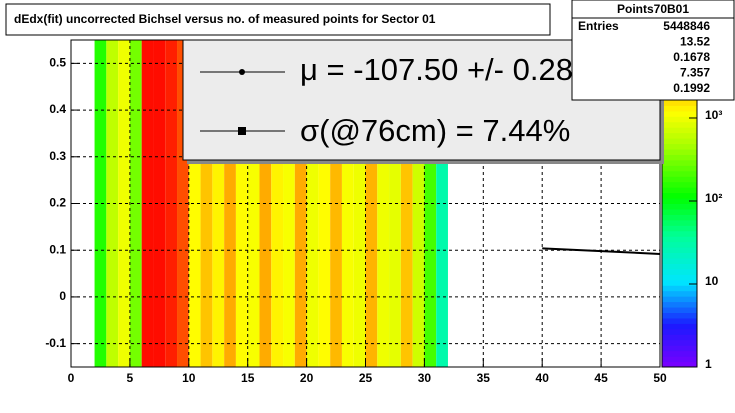  Describe the element at coordinates (425, 378) in the screenshot. I see `x-tick-label: 30` at that location.